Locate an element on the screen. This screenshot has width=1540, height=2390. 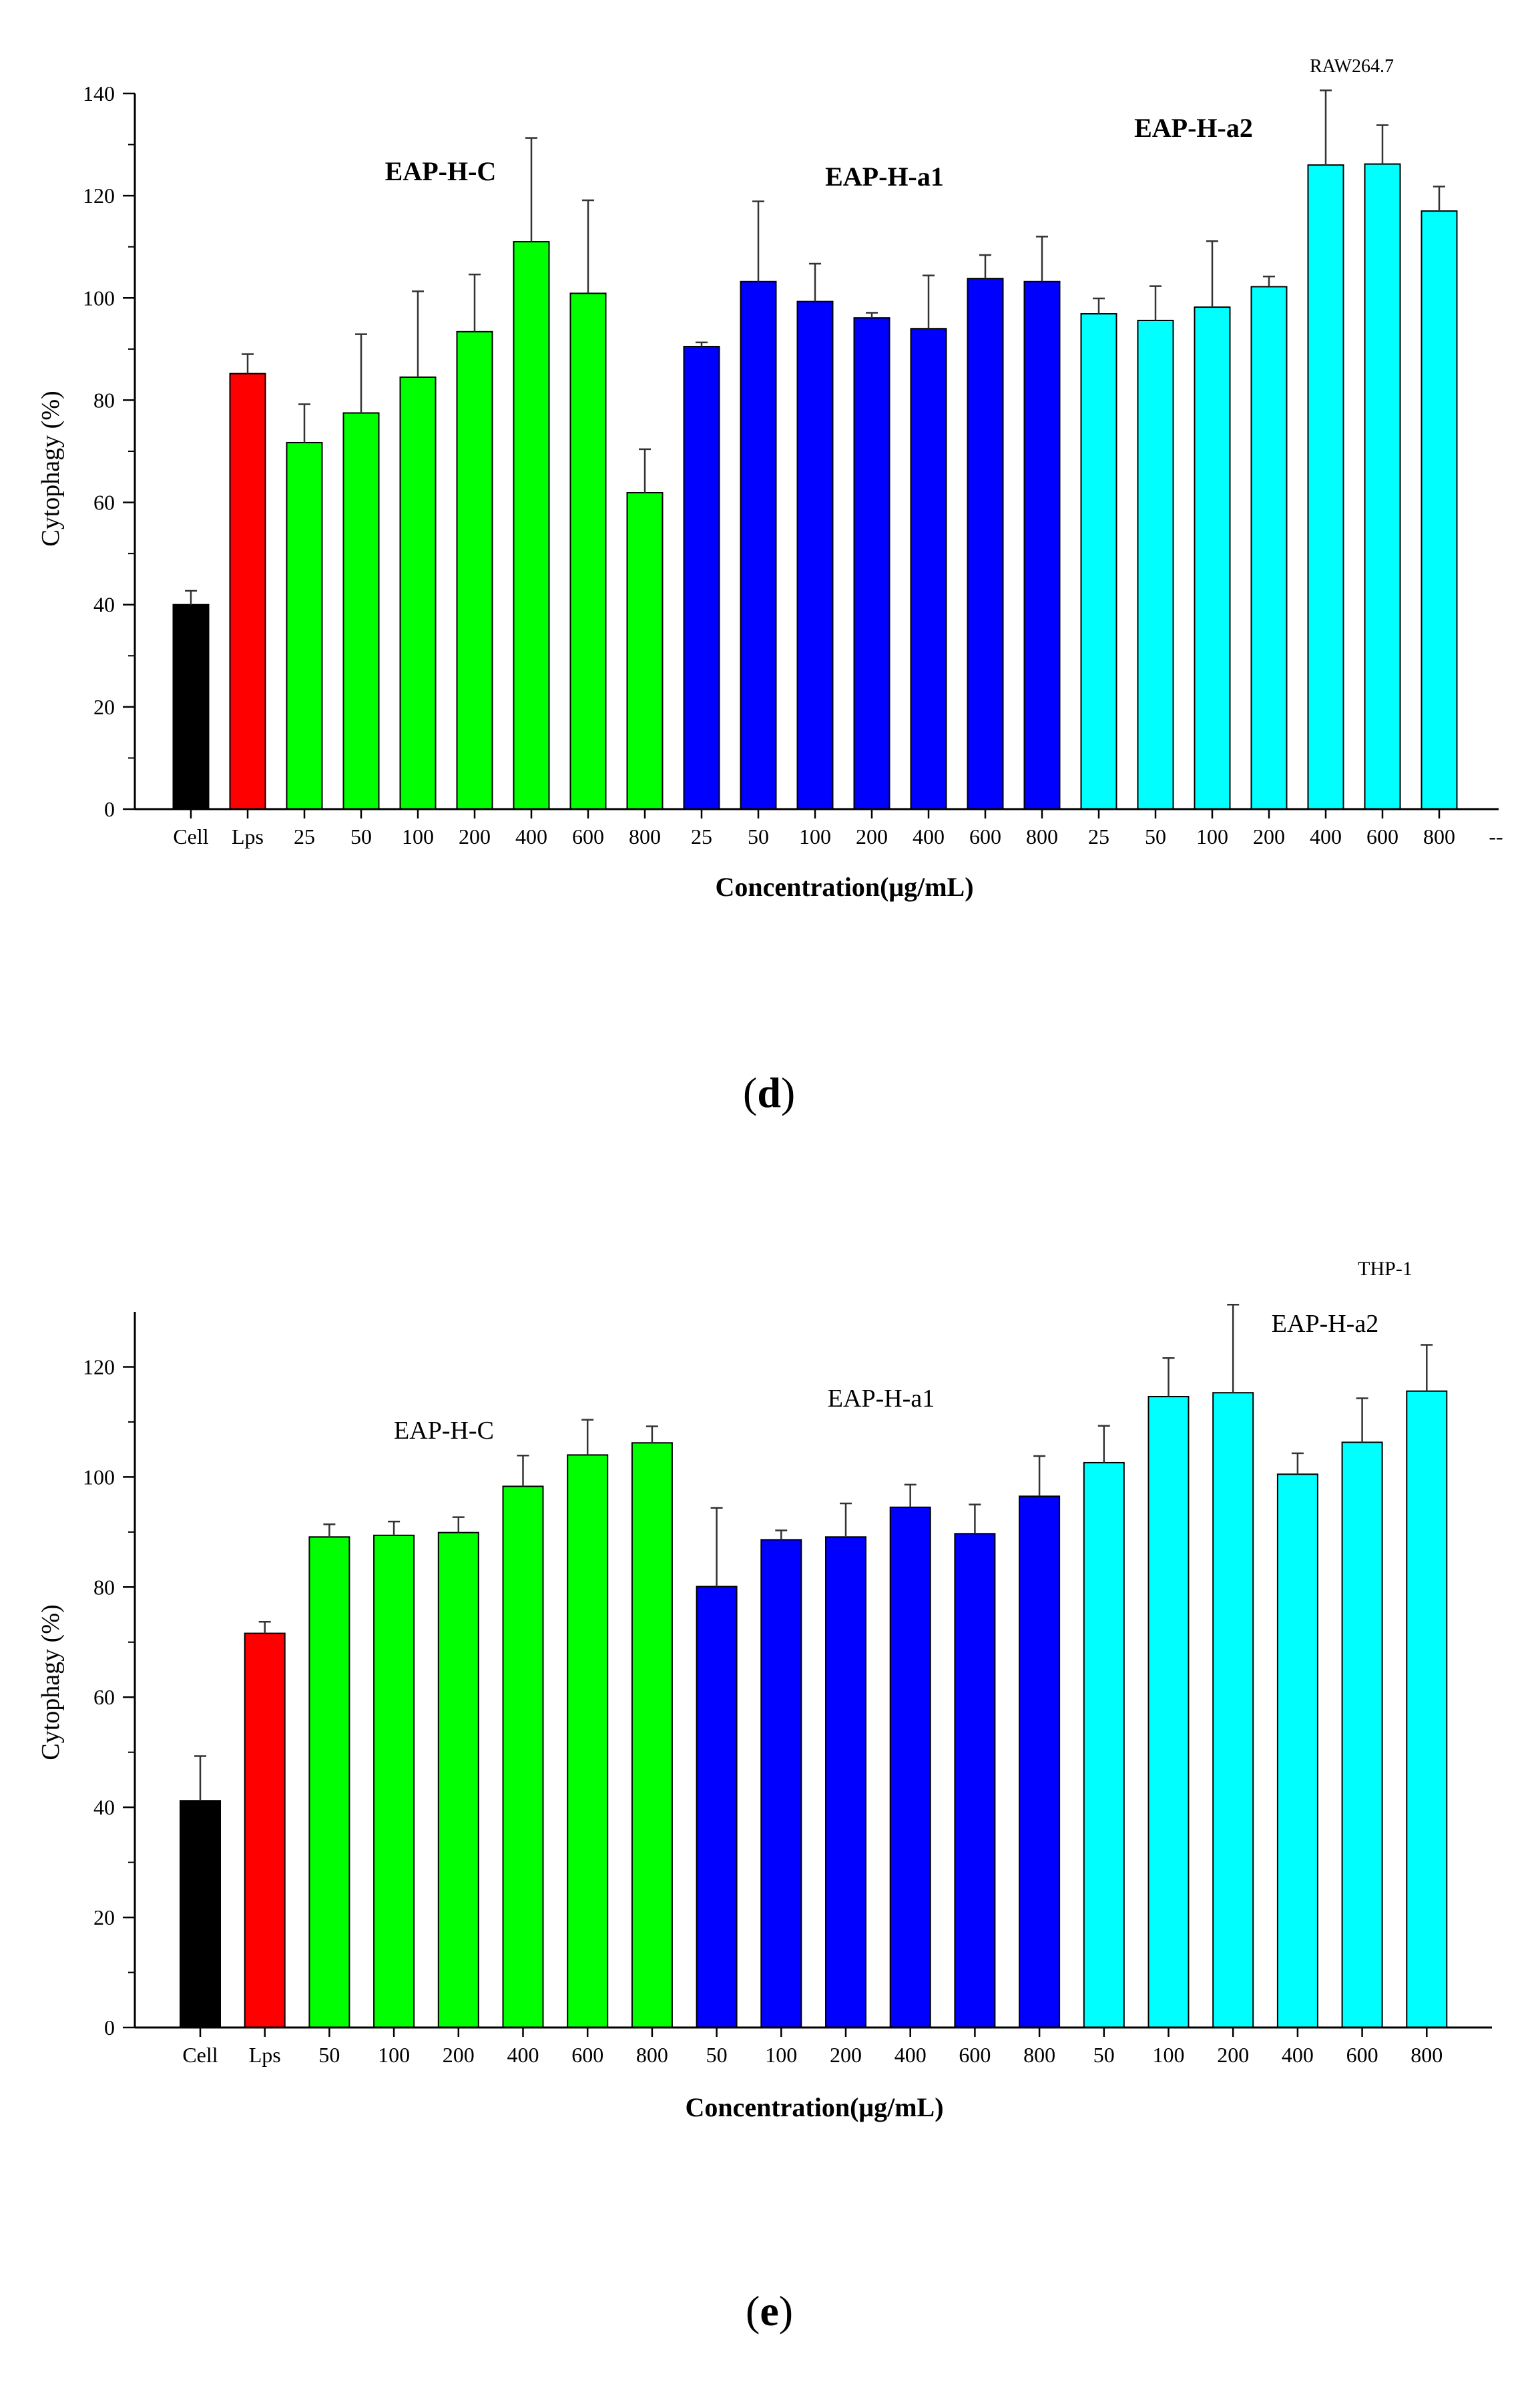
panel-letter: e is located at coordinates (770, 2311).